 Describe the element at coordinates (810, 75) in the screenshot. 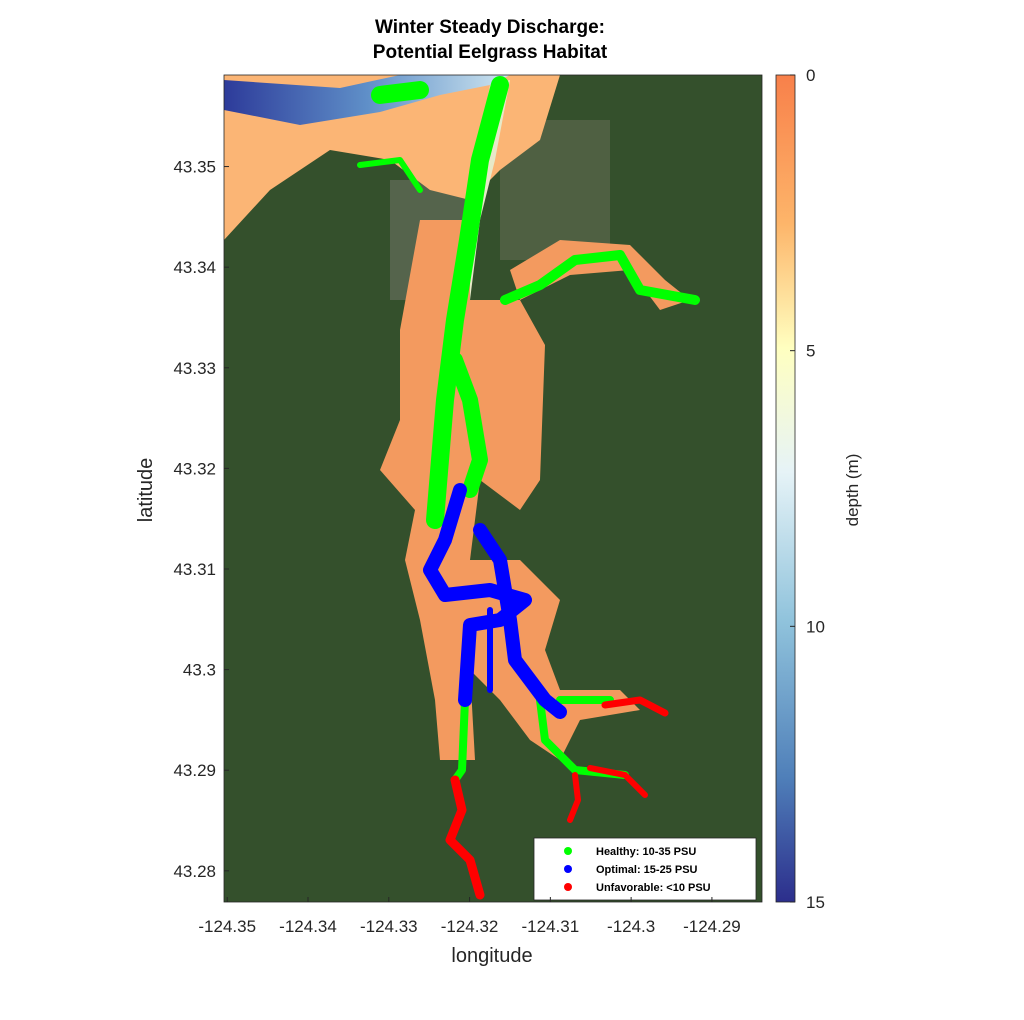

I see `colorbar-tick-label: 0` at that location.